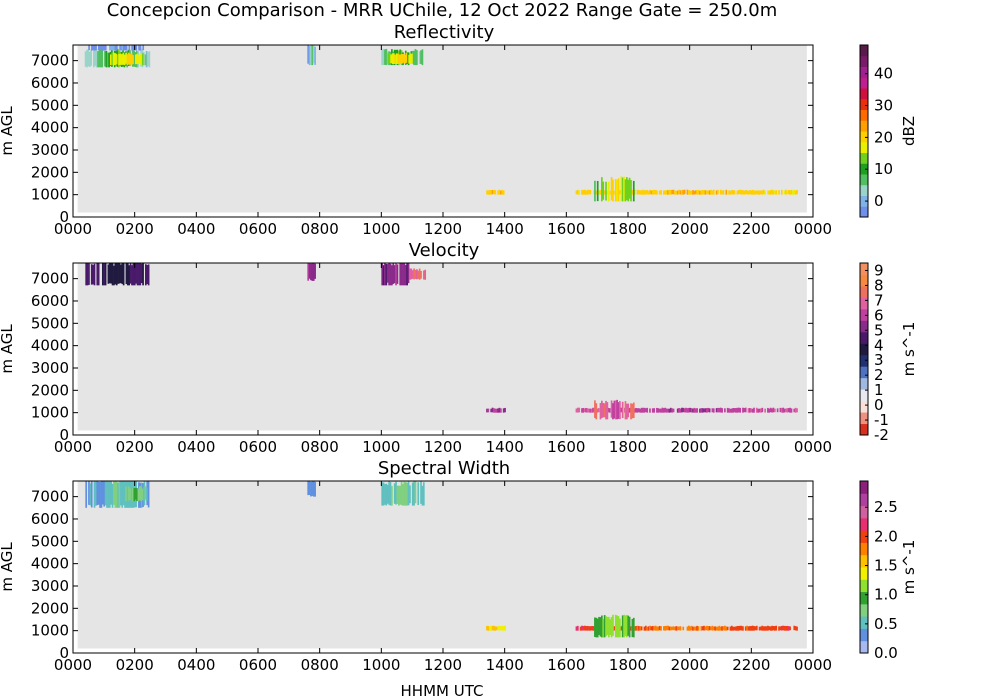 Image resolution: width=1000 pixels, height=700 pixels. I want to click on x-tick-label: 0800, so click(320, 447).